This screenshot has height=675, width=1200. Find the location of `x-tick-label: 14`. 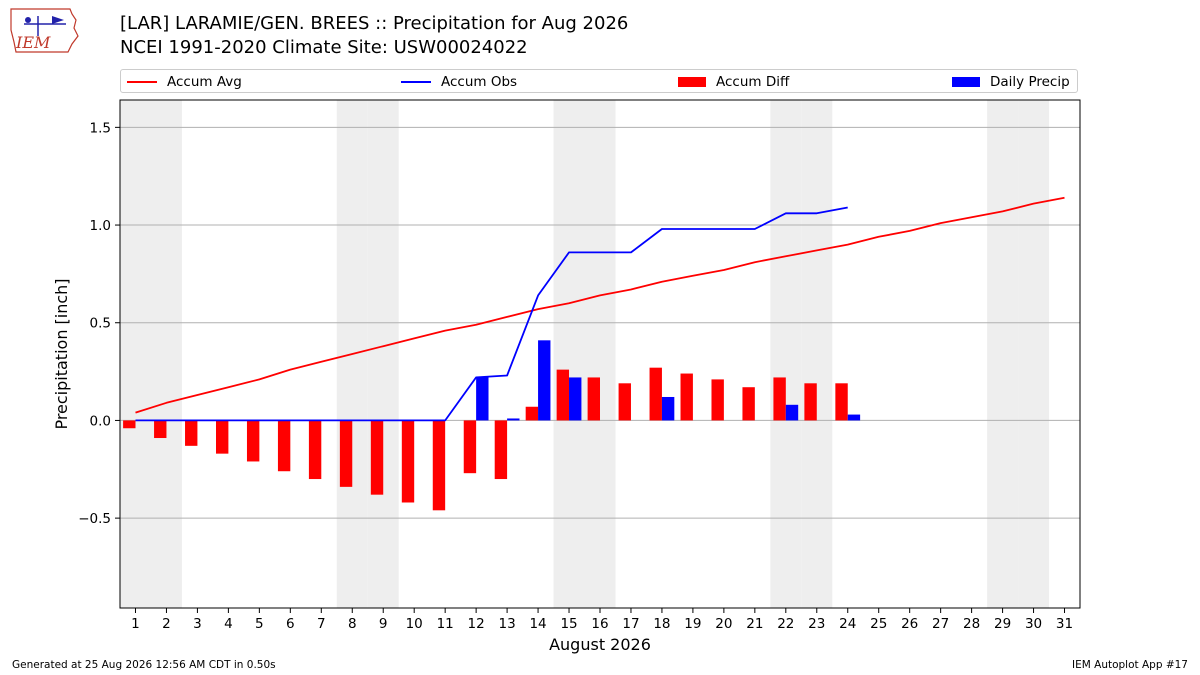

x-tick-label: 14 is located at coordinates (537, 624).